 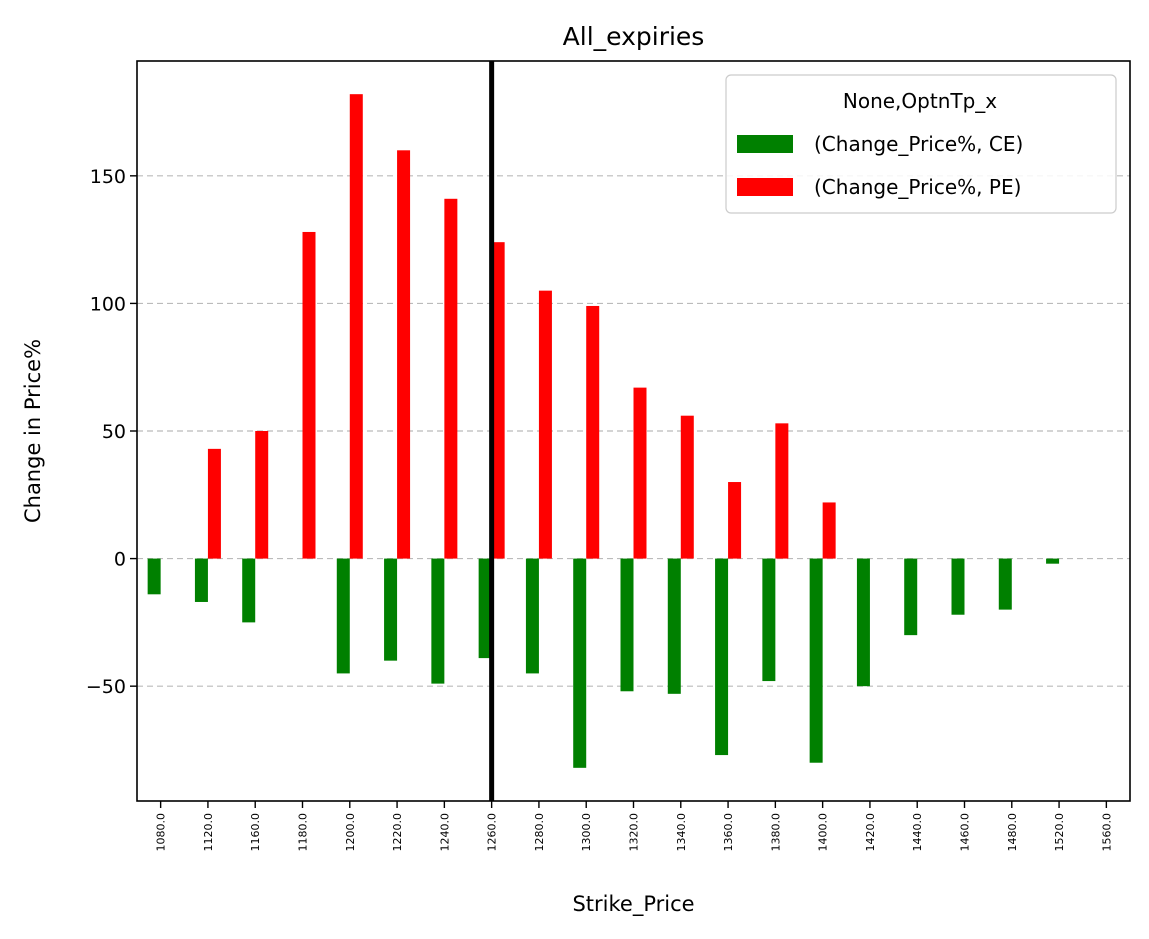 What do you see at coordinates (539, 832) in the screenshot?
I see `x-tick-label: 1280.0` at bounding box center [539, 832].